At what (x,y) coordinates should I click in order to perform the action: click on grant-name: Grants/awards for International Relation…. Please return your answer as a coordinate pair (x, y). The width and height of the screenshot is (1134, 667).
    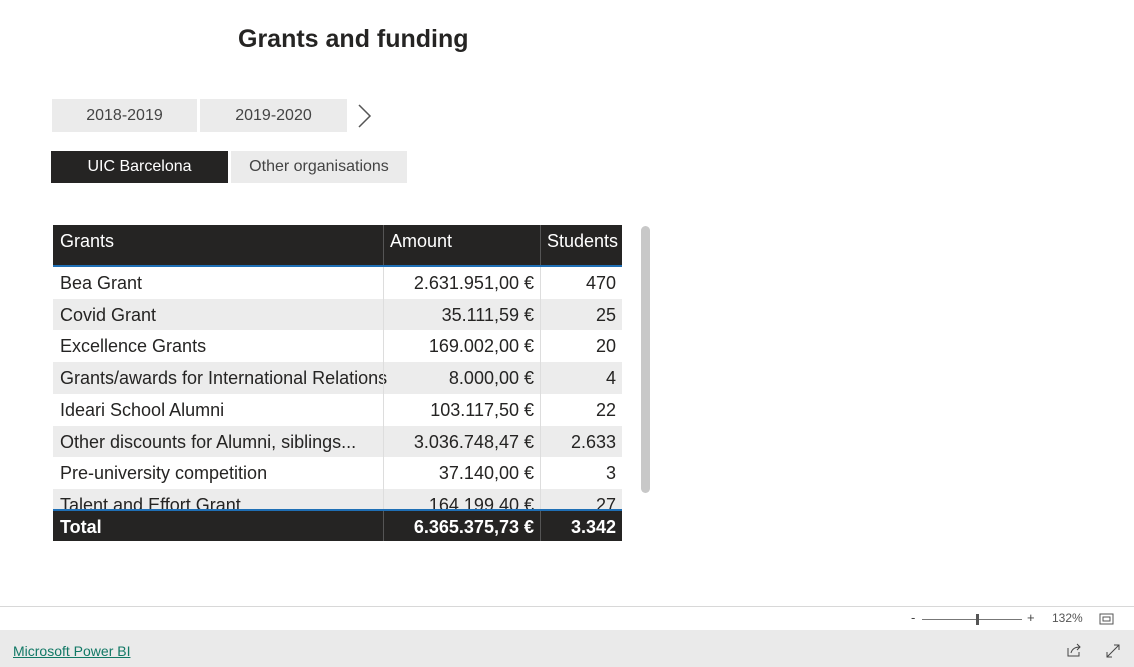
    Looking at the image, I should click on (224, 378).